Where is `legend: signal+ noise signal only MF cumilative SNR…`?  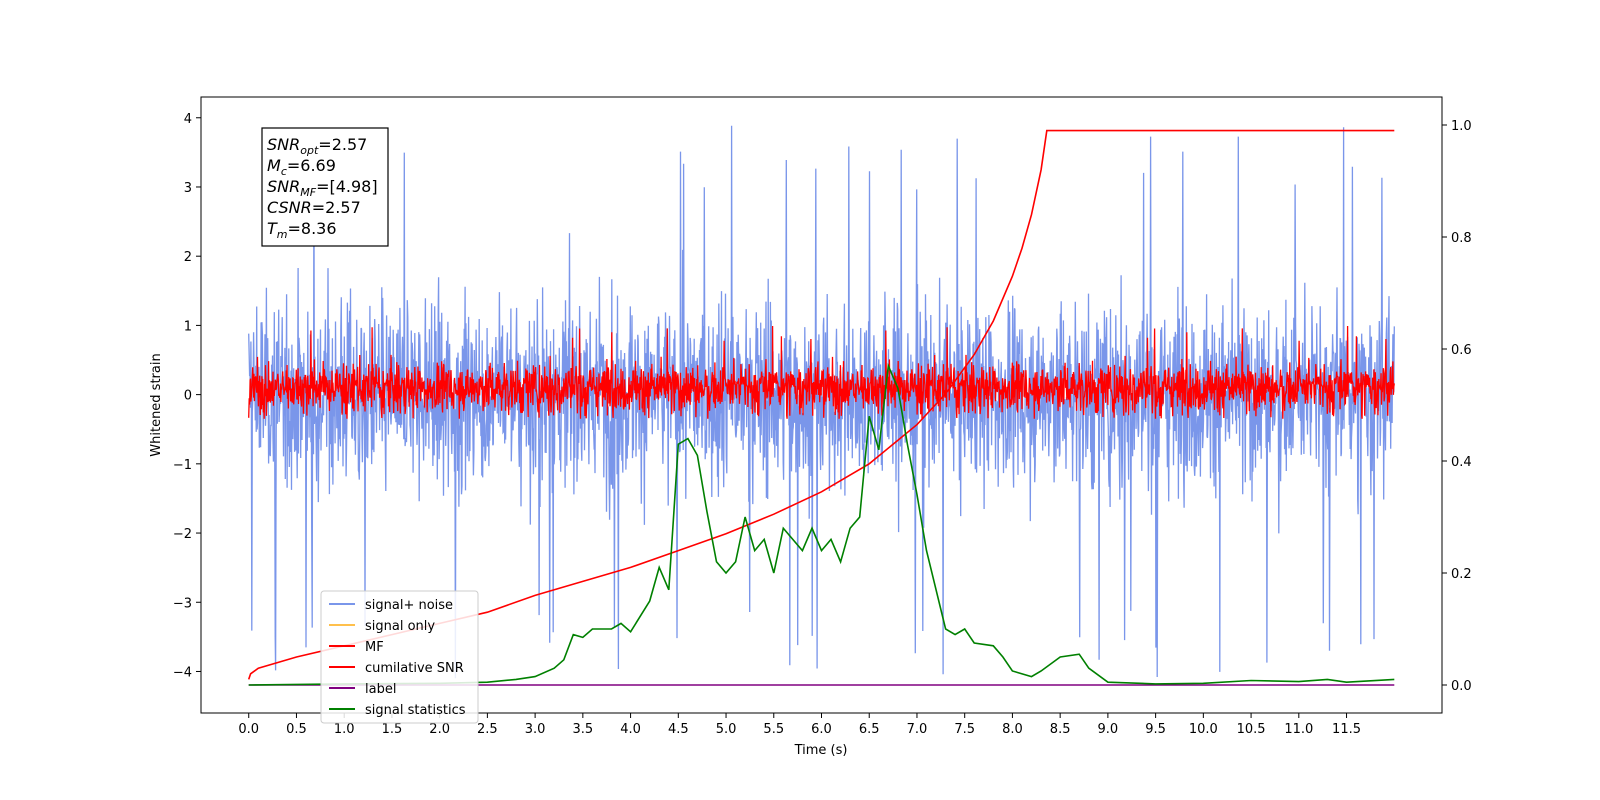 legend: signal+ noise signal only MF cumilative SNR… is located at coordinates (399, 657).